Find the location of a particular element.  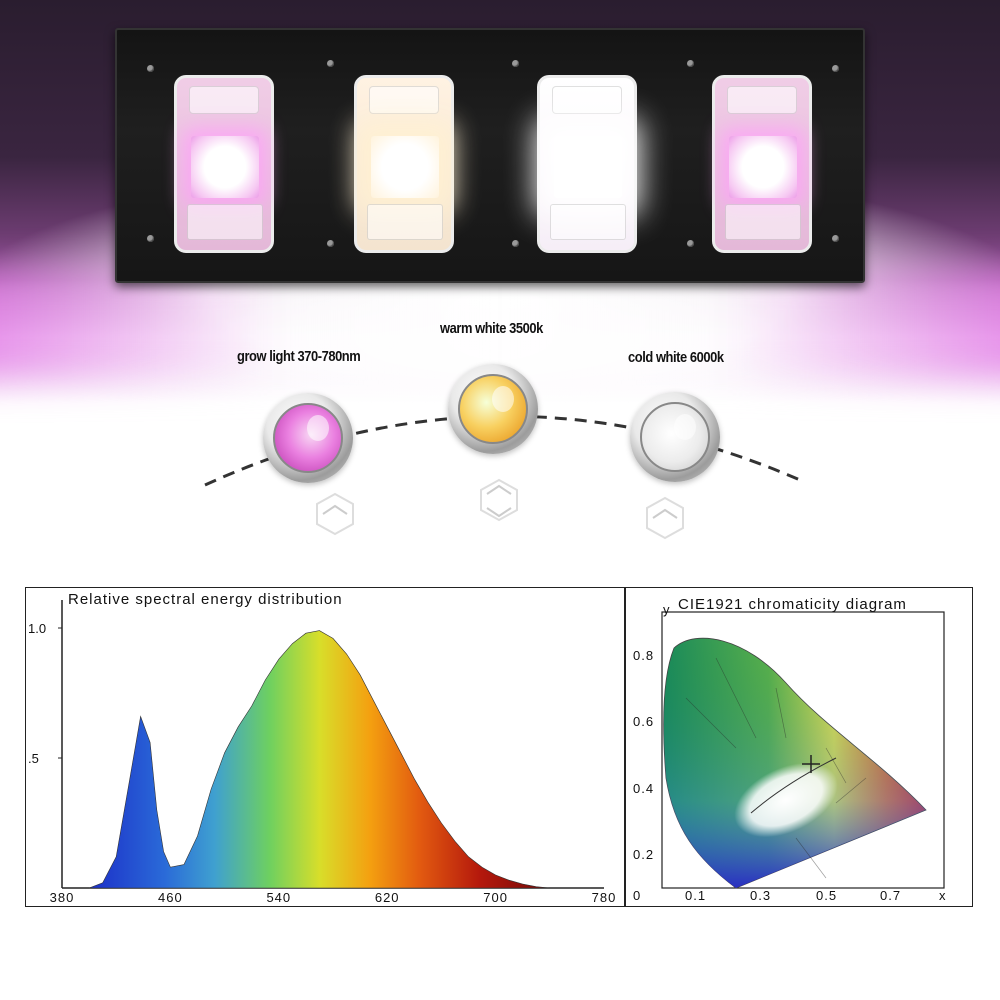

cie-x-tick: 0.3 is located at coordinates (761, 895).